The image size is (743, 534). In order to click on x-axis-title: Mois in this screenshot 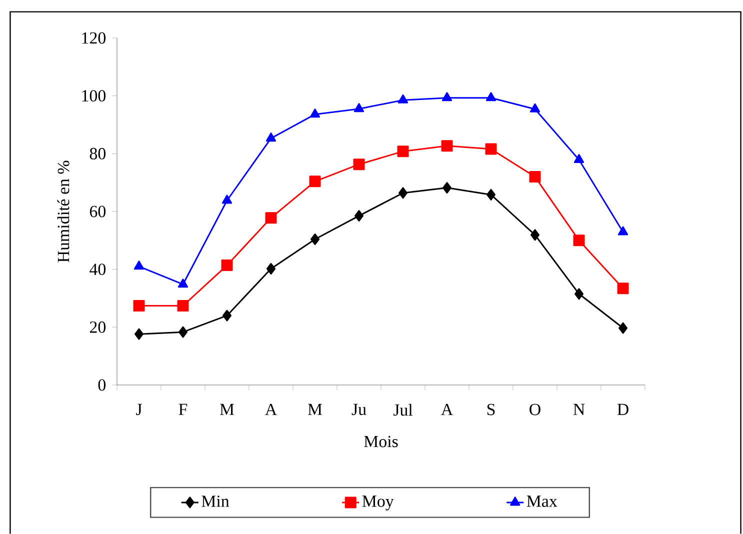, I will do `click(381, 442)`.